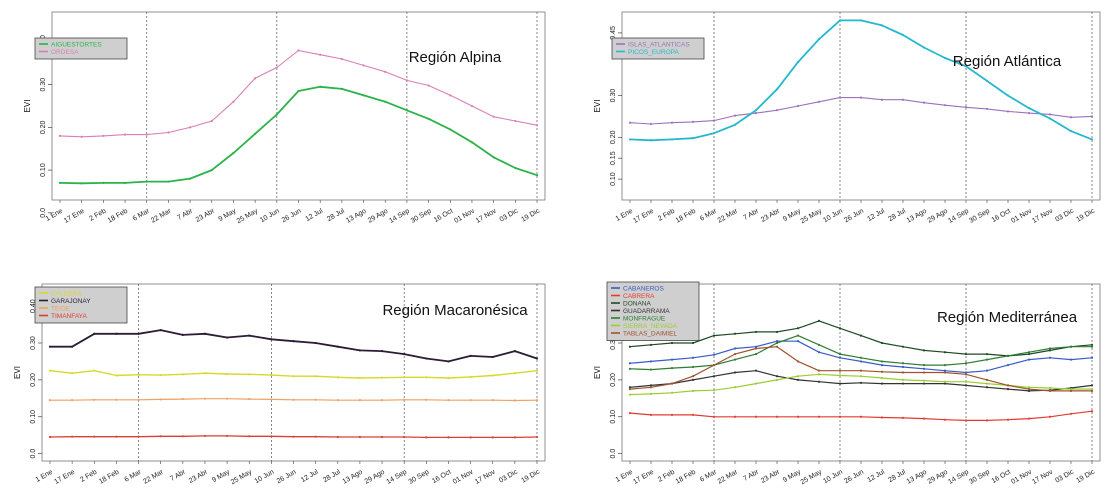  I want to click on x-tick-label: 23 Abr, so click(199, 476).